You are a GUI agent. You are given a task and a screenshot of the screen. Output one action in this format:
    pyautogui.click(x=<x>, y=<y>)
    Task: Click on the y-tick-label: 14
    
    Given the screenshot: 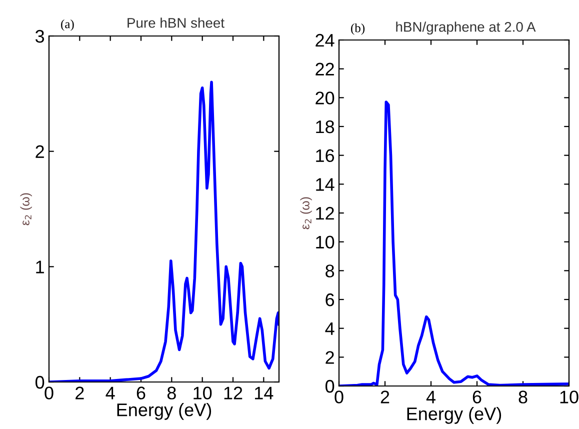 What is the action you would take?
    pyautogui.click(x=325, y=184)
    